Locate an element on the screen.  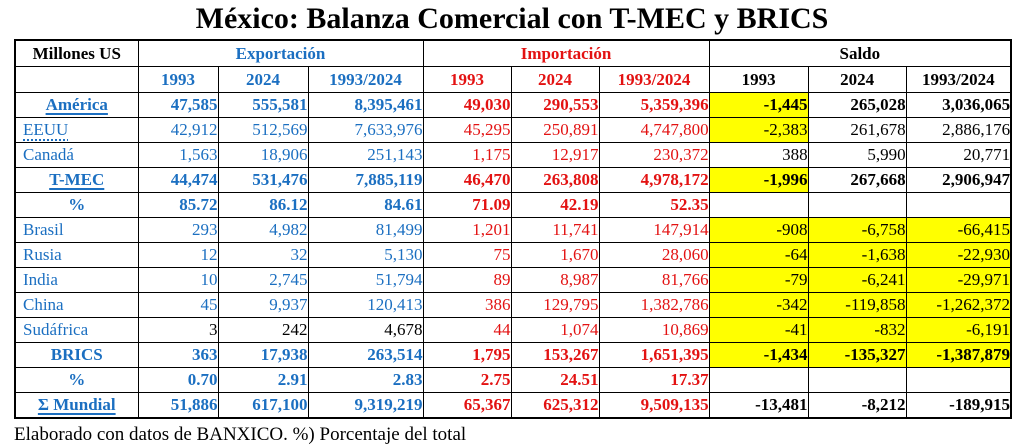
table-cell: 386 is located at coordinates (467, 305).